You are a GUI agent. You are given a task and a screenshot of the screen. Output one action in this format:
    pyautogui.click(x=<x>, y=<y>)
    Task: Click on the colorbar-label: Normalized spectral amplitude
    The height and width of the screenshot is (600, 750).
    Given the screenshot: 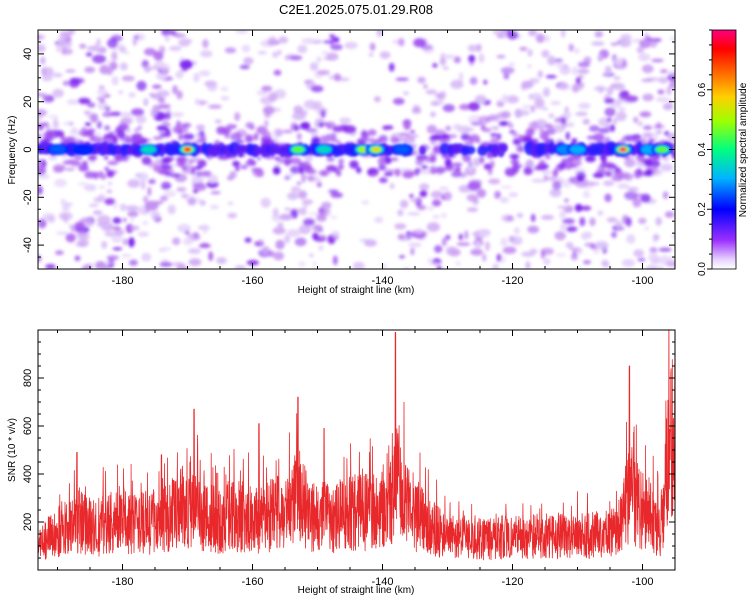 What is the action you would take?
    pyautogui.click(x=743, y=149)
    